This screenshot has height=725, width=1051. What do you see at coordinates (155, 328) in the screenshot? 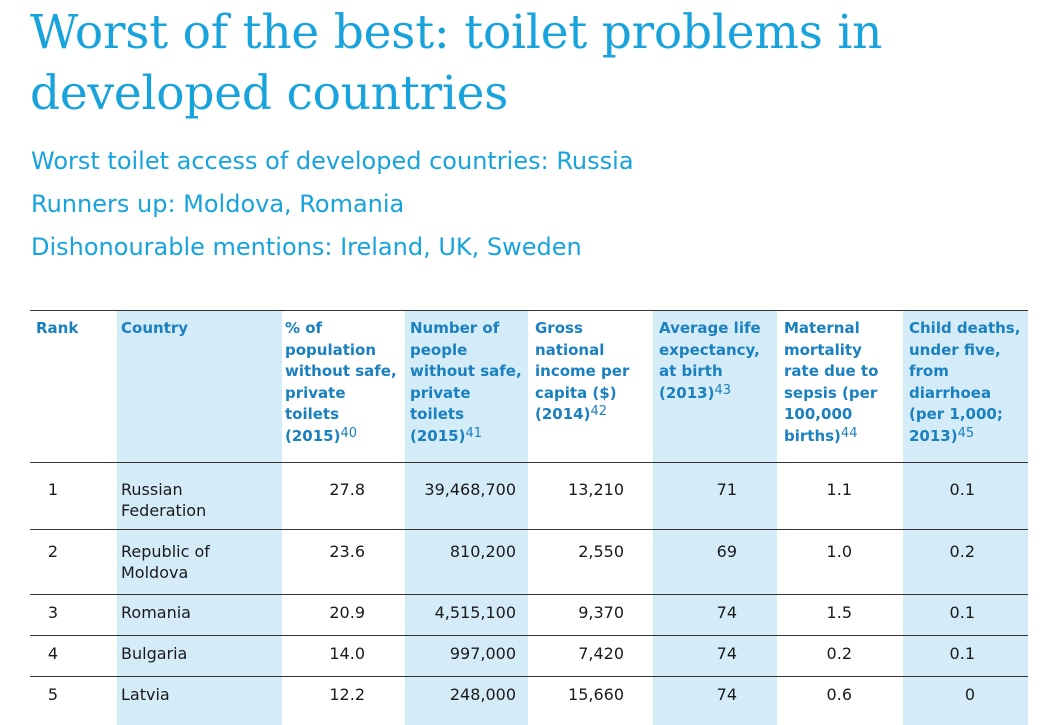
I see `header-country: Country` at bounding box center [155, 328].